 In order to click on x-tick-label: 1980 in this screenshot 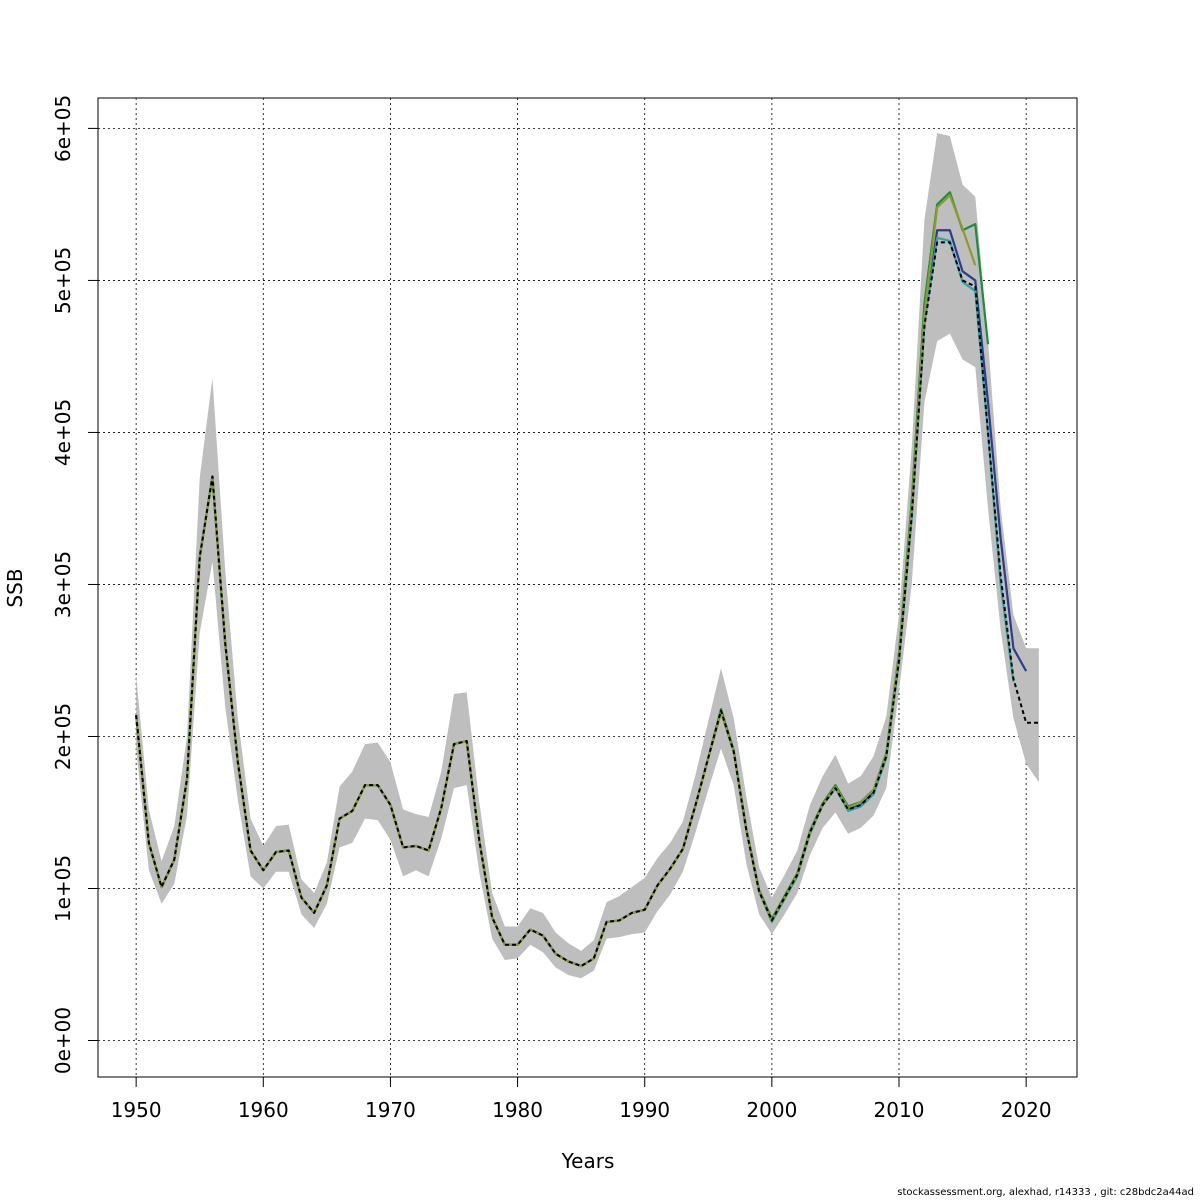, I will do `click(517, 1110)`.